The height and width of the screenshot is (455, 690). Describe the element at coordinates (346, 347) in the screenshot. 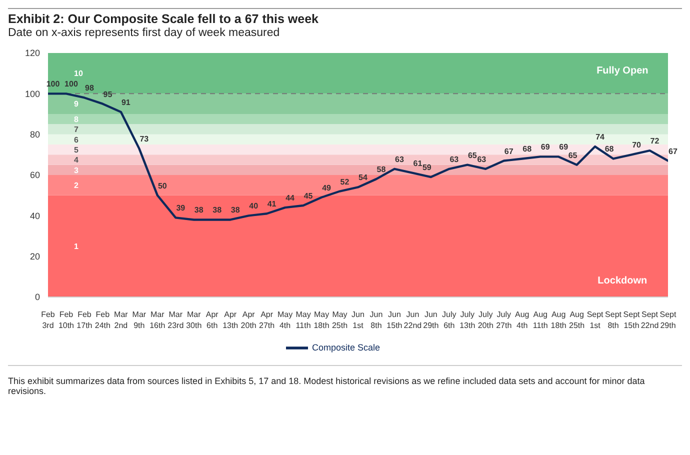

I see `legend-label: Composite Scale` at that location.